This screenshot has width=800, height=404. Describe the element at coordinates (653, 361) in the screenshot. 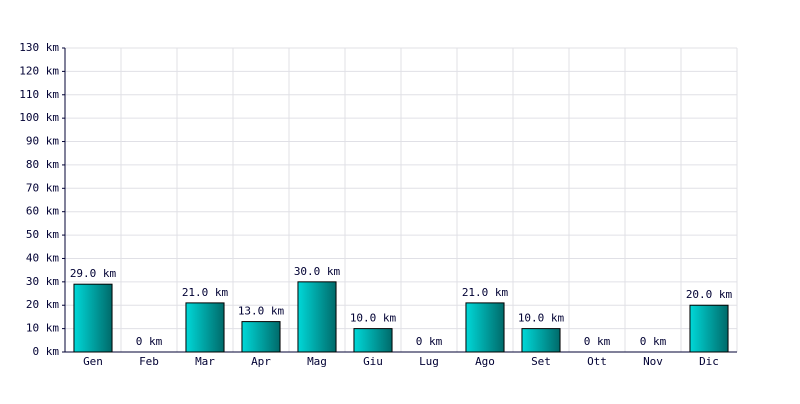

I see `x-tick-label: Nov` at that location.